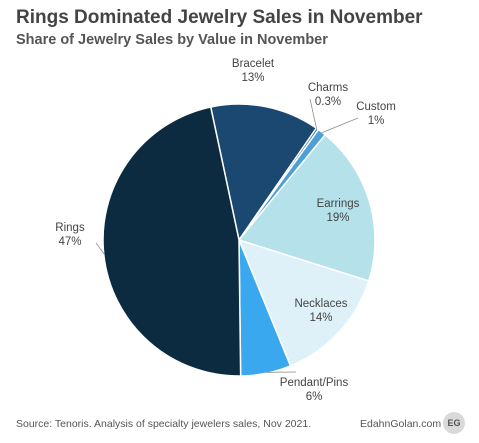 This screenshot has height=443, width=479. Describe the element at coordinates (320, 318) in the screenshot. I see `slice-value-necklaces: 14%` at that location.